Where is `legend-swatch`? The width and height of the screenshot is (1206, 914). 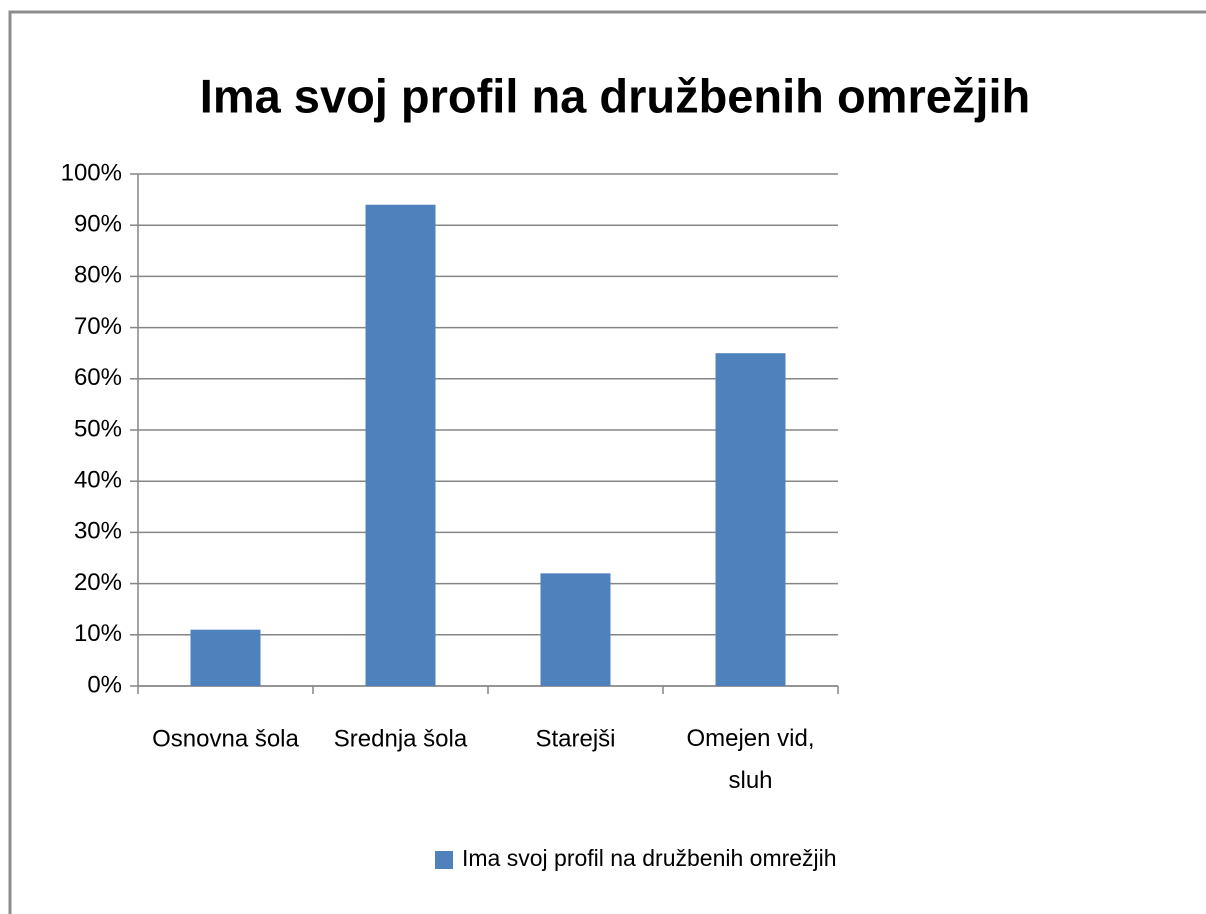
legend-swatch is located at coordinates (444, 860).